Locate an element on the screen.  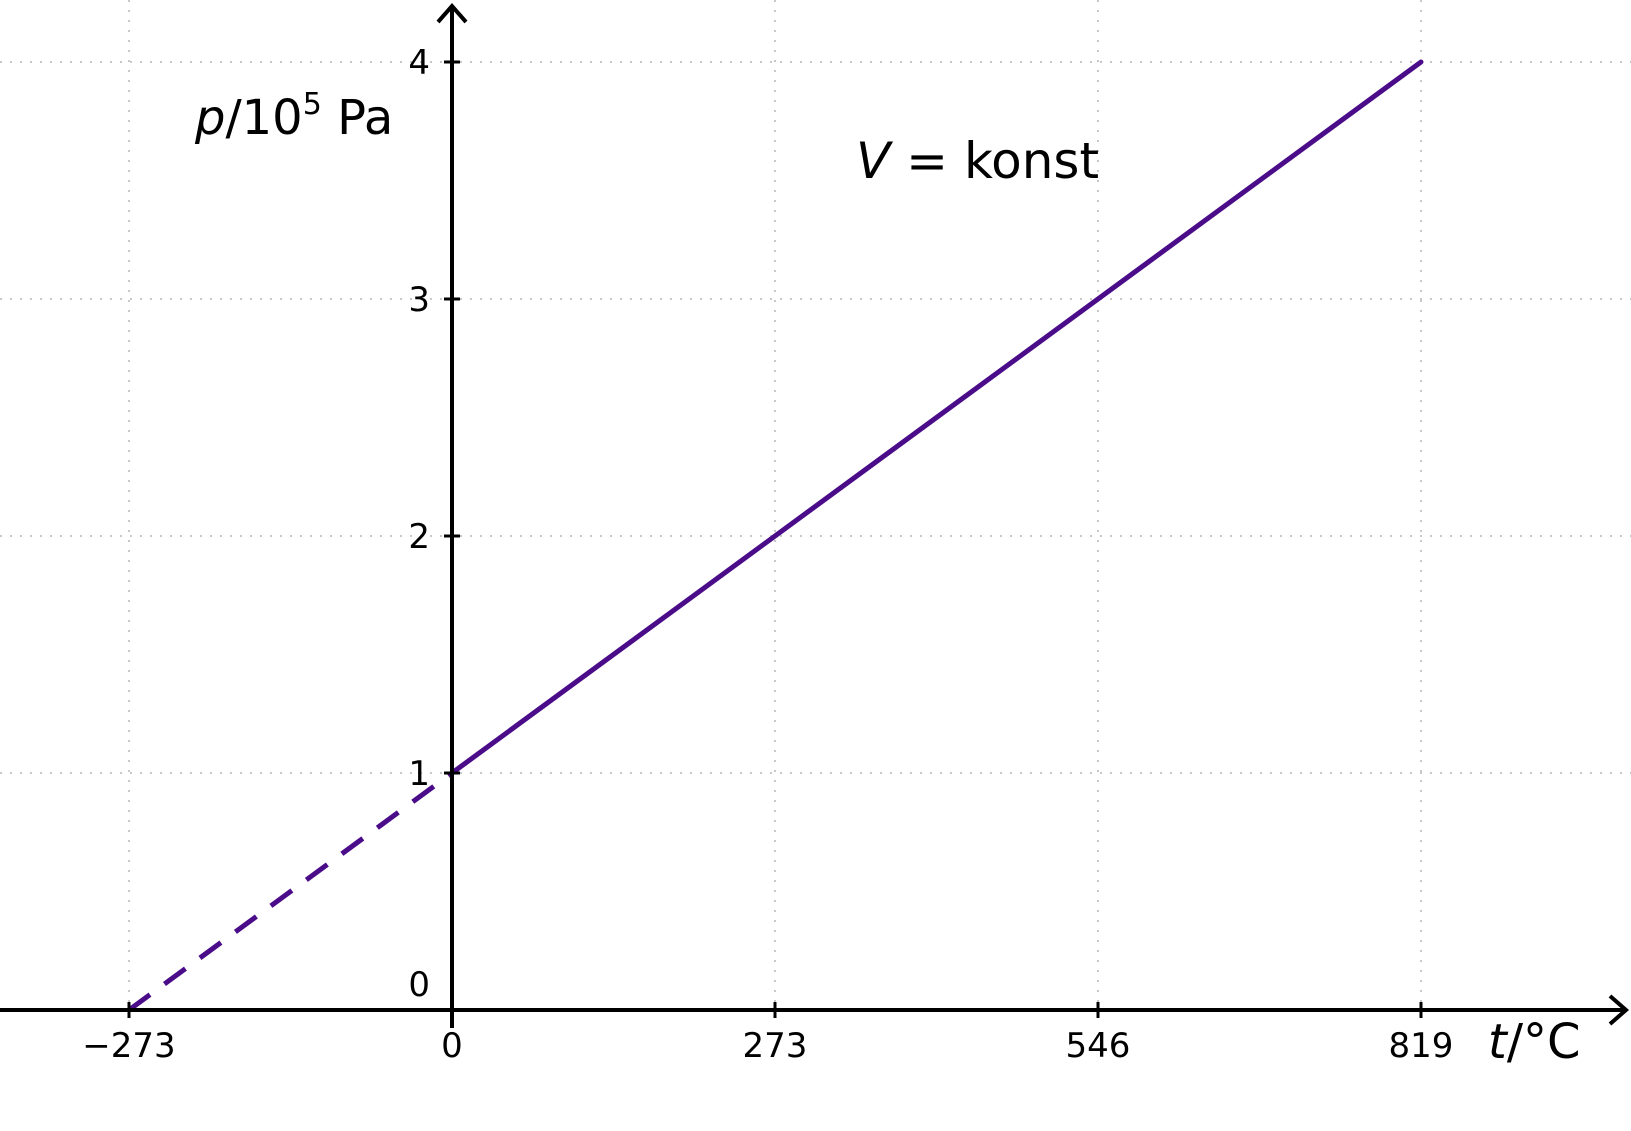
y-tick-label: 2 is located at coordinates (419, 537).